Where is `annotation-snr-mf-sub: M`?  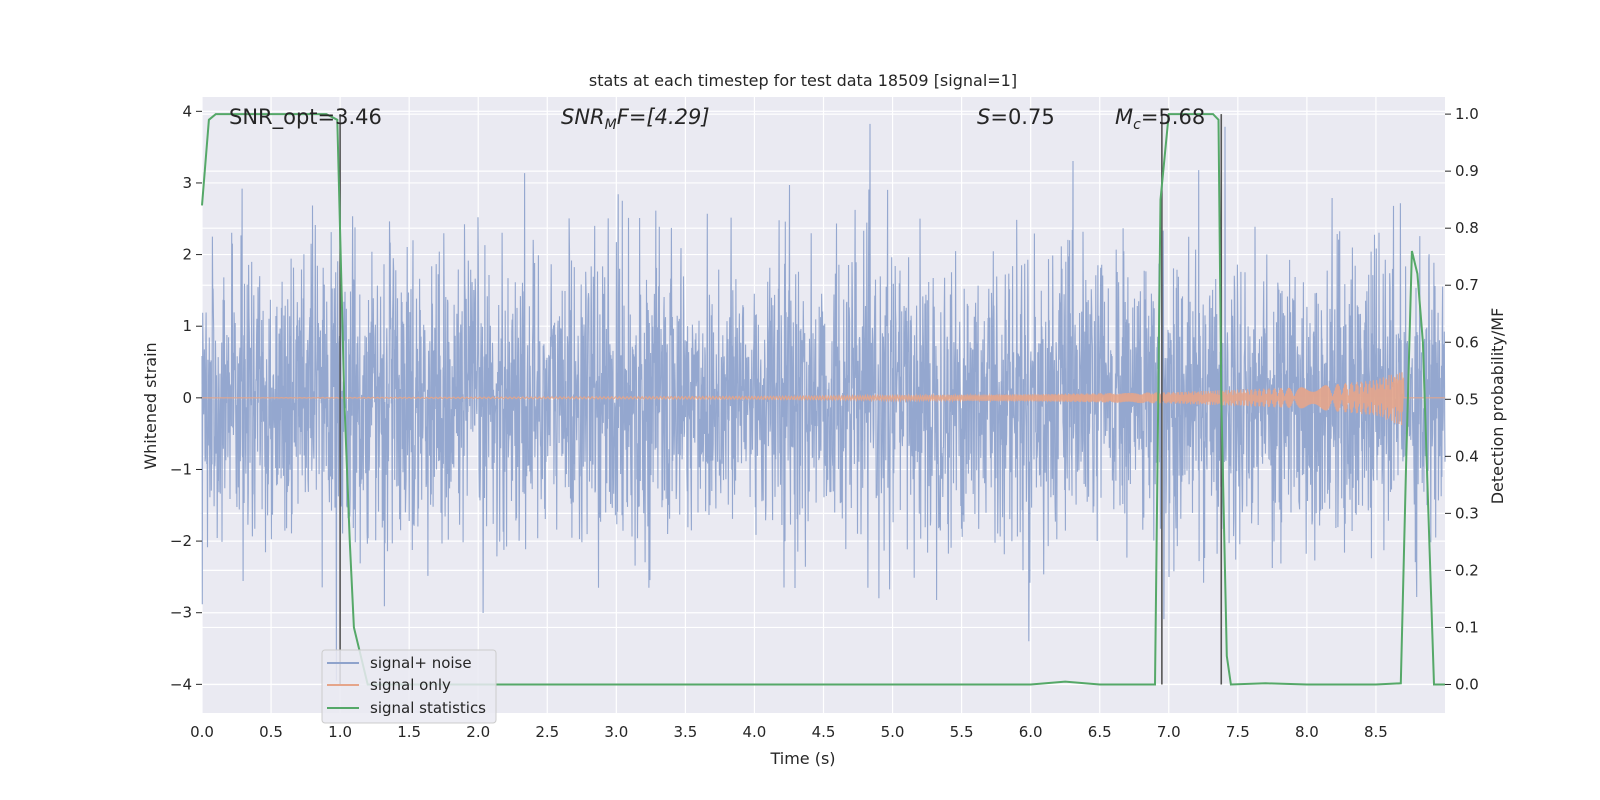
annotation-snr-mf-sub: M is located at coordinates (611, 125).